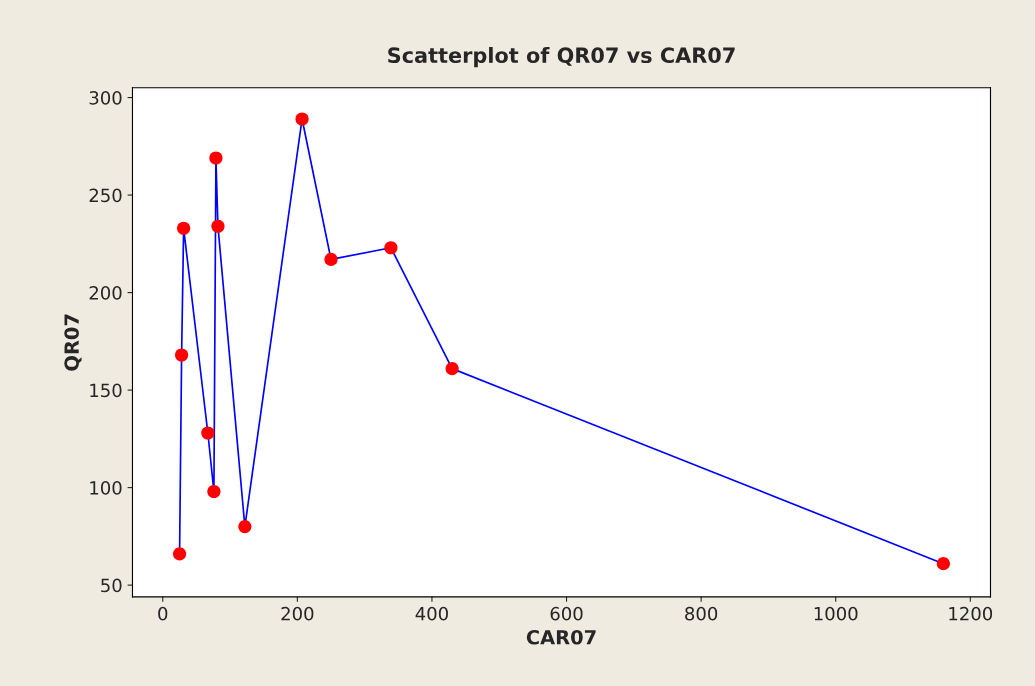 The image size is (1035, 686). Describe the element at coordinates (73, 342) in the screenshot. I see `y-axis-title: QR07` at that location.